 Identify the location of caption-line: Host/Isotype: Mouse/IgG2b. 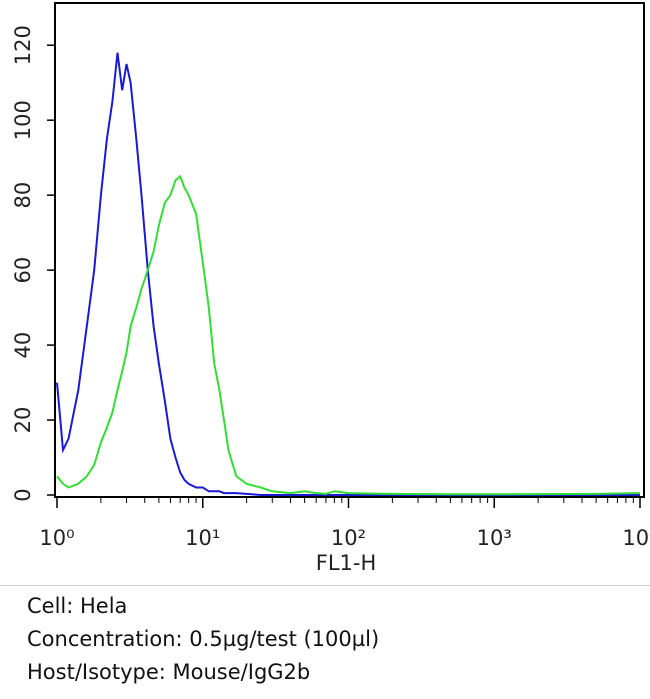
(169, 672).